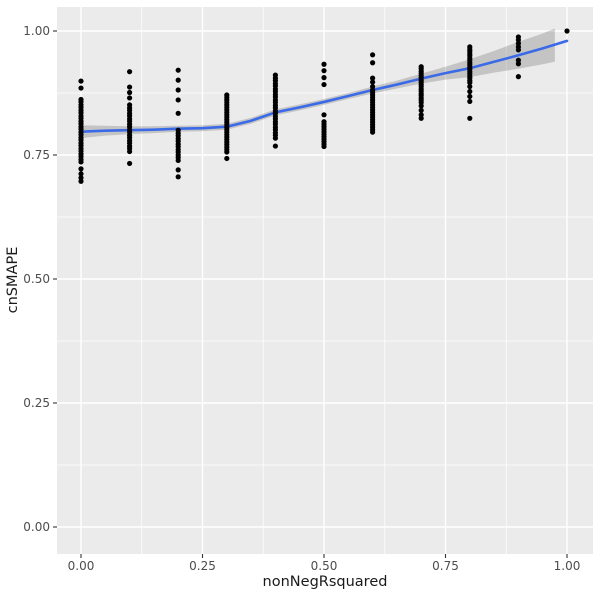  Describe the element at coordinates (13, 280) in the screenshot. I see `y-axis-title: cnSMAPE` at that location.